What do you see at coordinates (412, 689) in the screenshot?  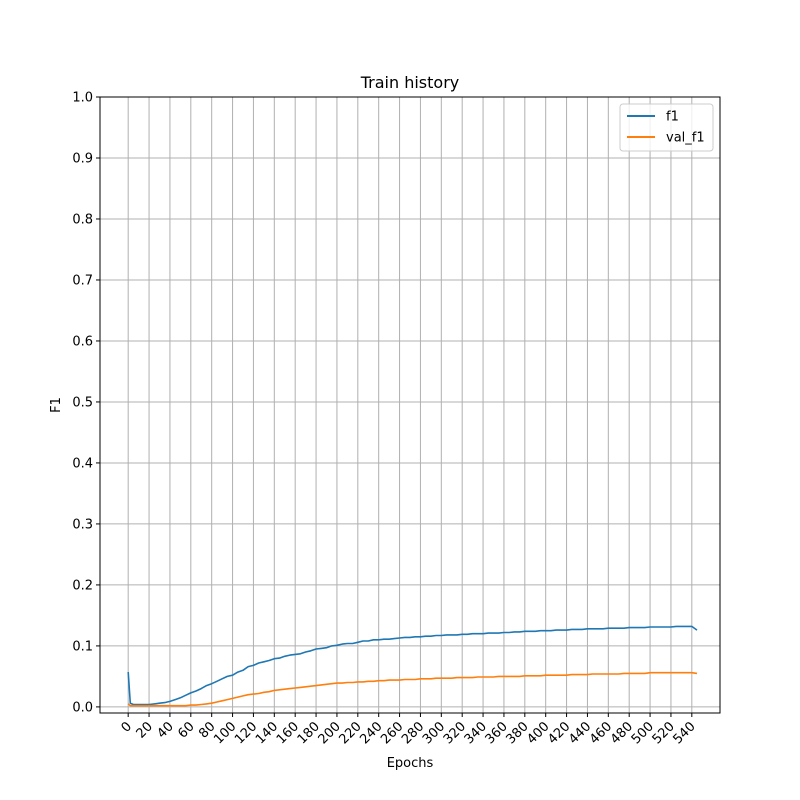 I see `series-line-val-f1` at bounding box center [412, 689].